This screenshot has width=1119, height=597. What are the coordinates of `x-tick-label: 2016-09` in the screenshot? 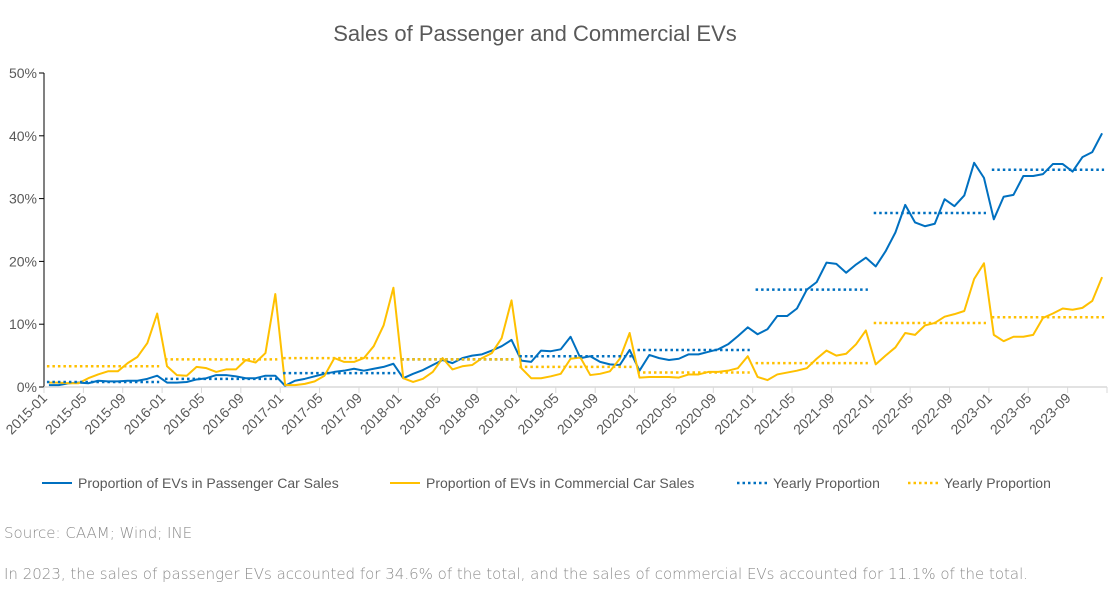 It's located at (223, 414).